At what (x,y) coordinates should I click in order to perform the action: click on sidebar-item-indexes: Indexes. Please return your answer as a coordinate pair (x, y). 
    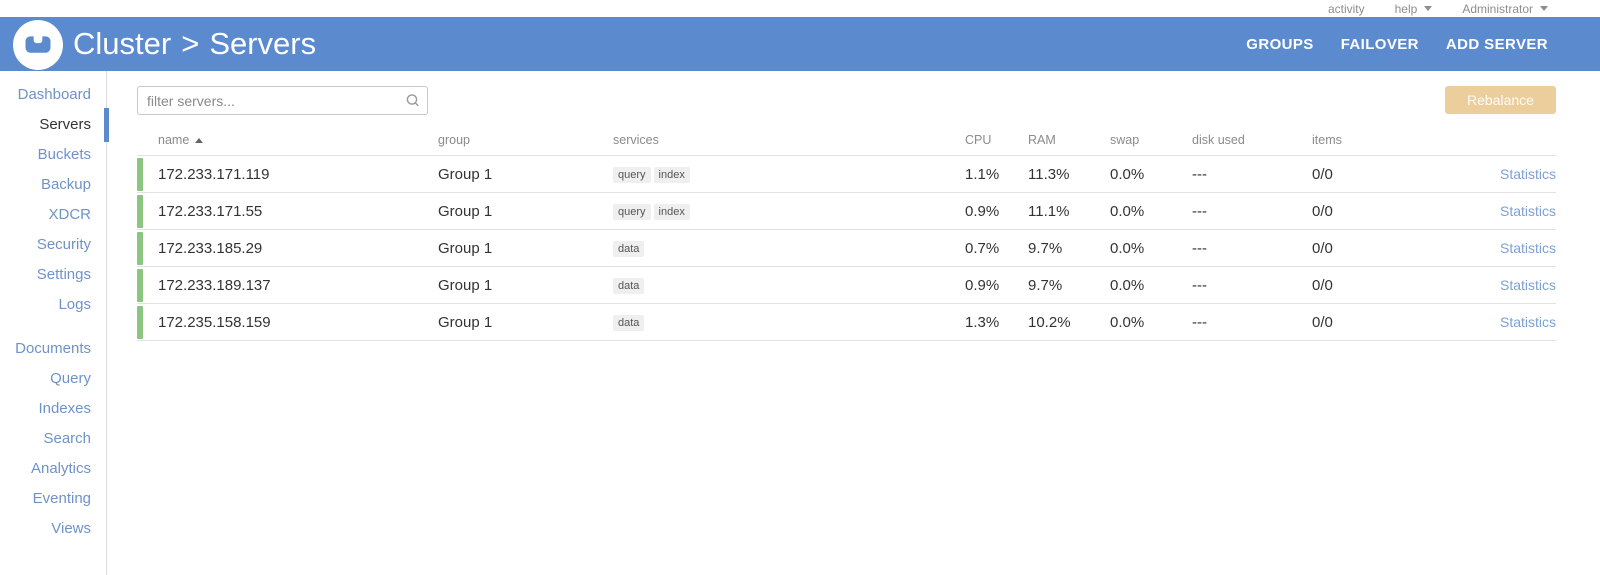
    Looking at the image, I should click on (64, 408).